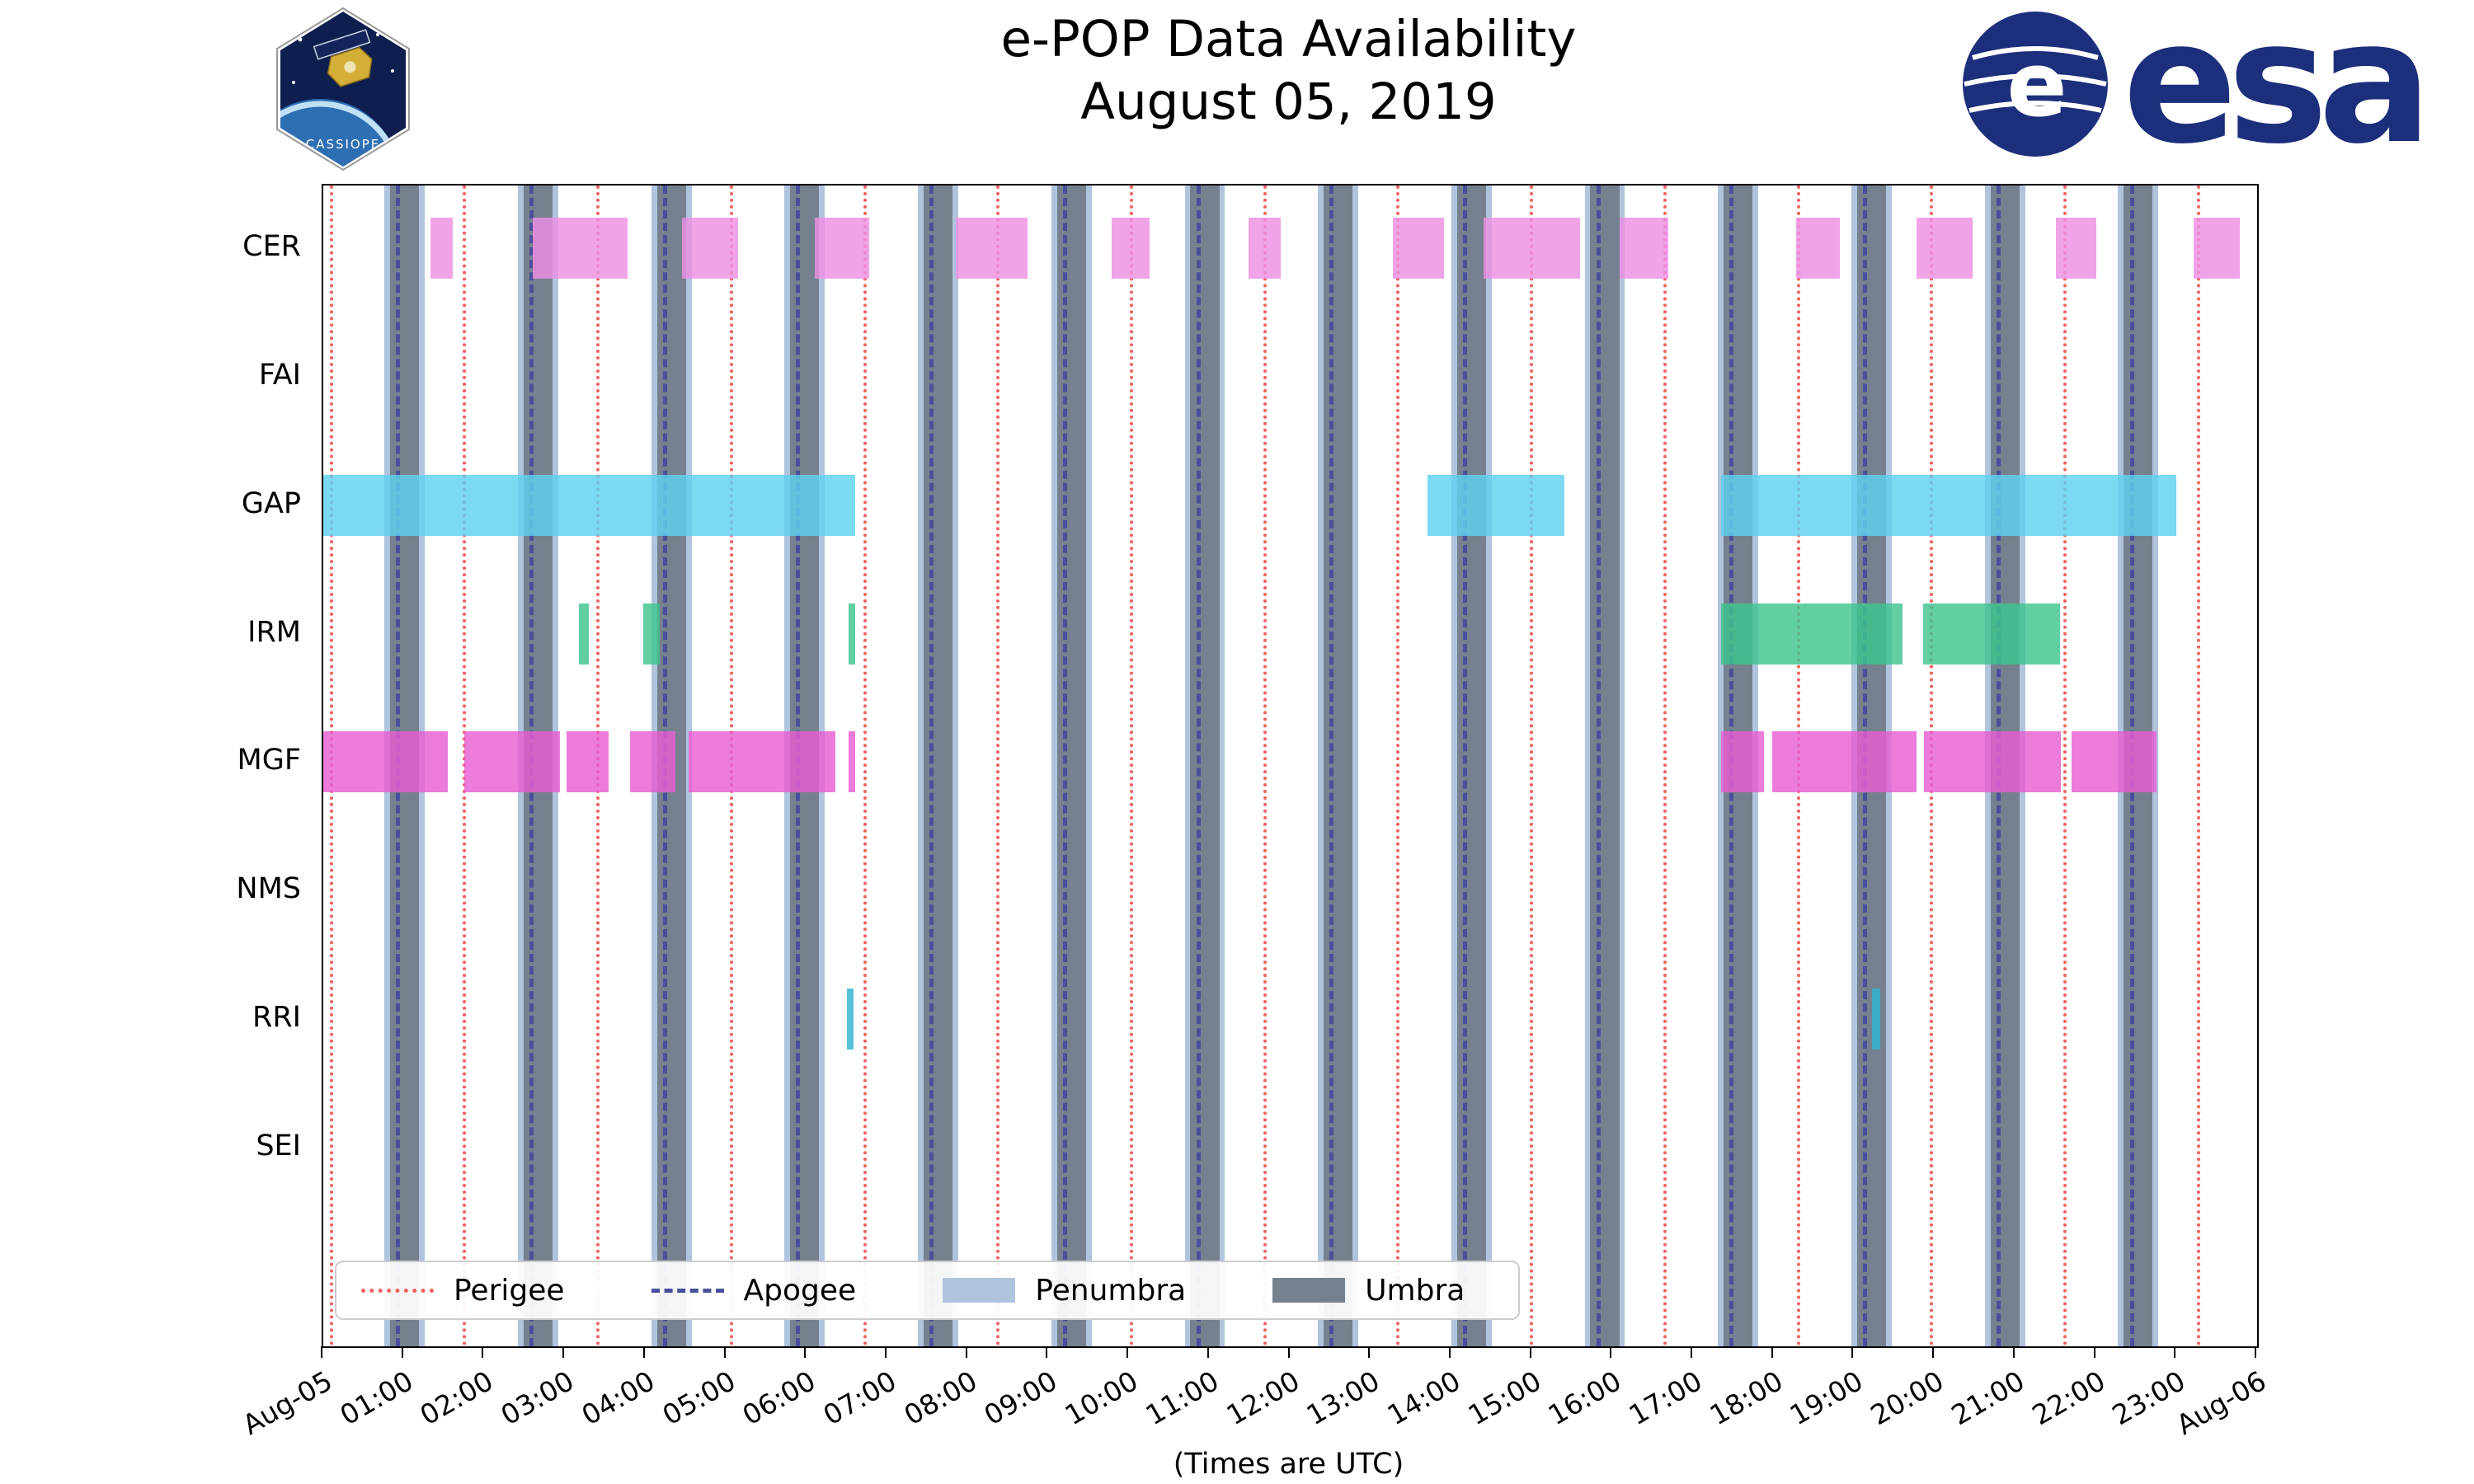 The width and height of the screenshot is (2474, 1484). Describe the element at coordinates (279, 375) in the screenshot. I see `y-tick-label-fai: FAI` at that location.